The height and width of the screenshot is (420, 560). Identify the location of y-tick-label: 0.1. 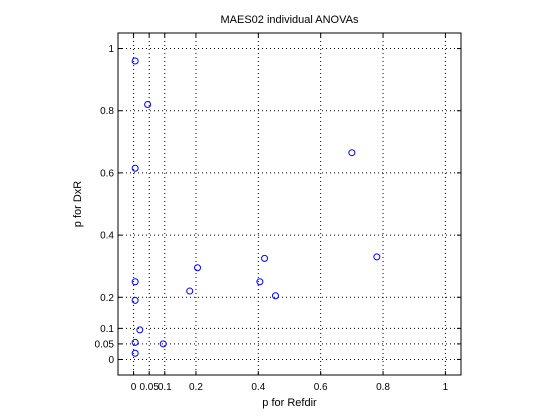
(107, 329).